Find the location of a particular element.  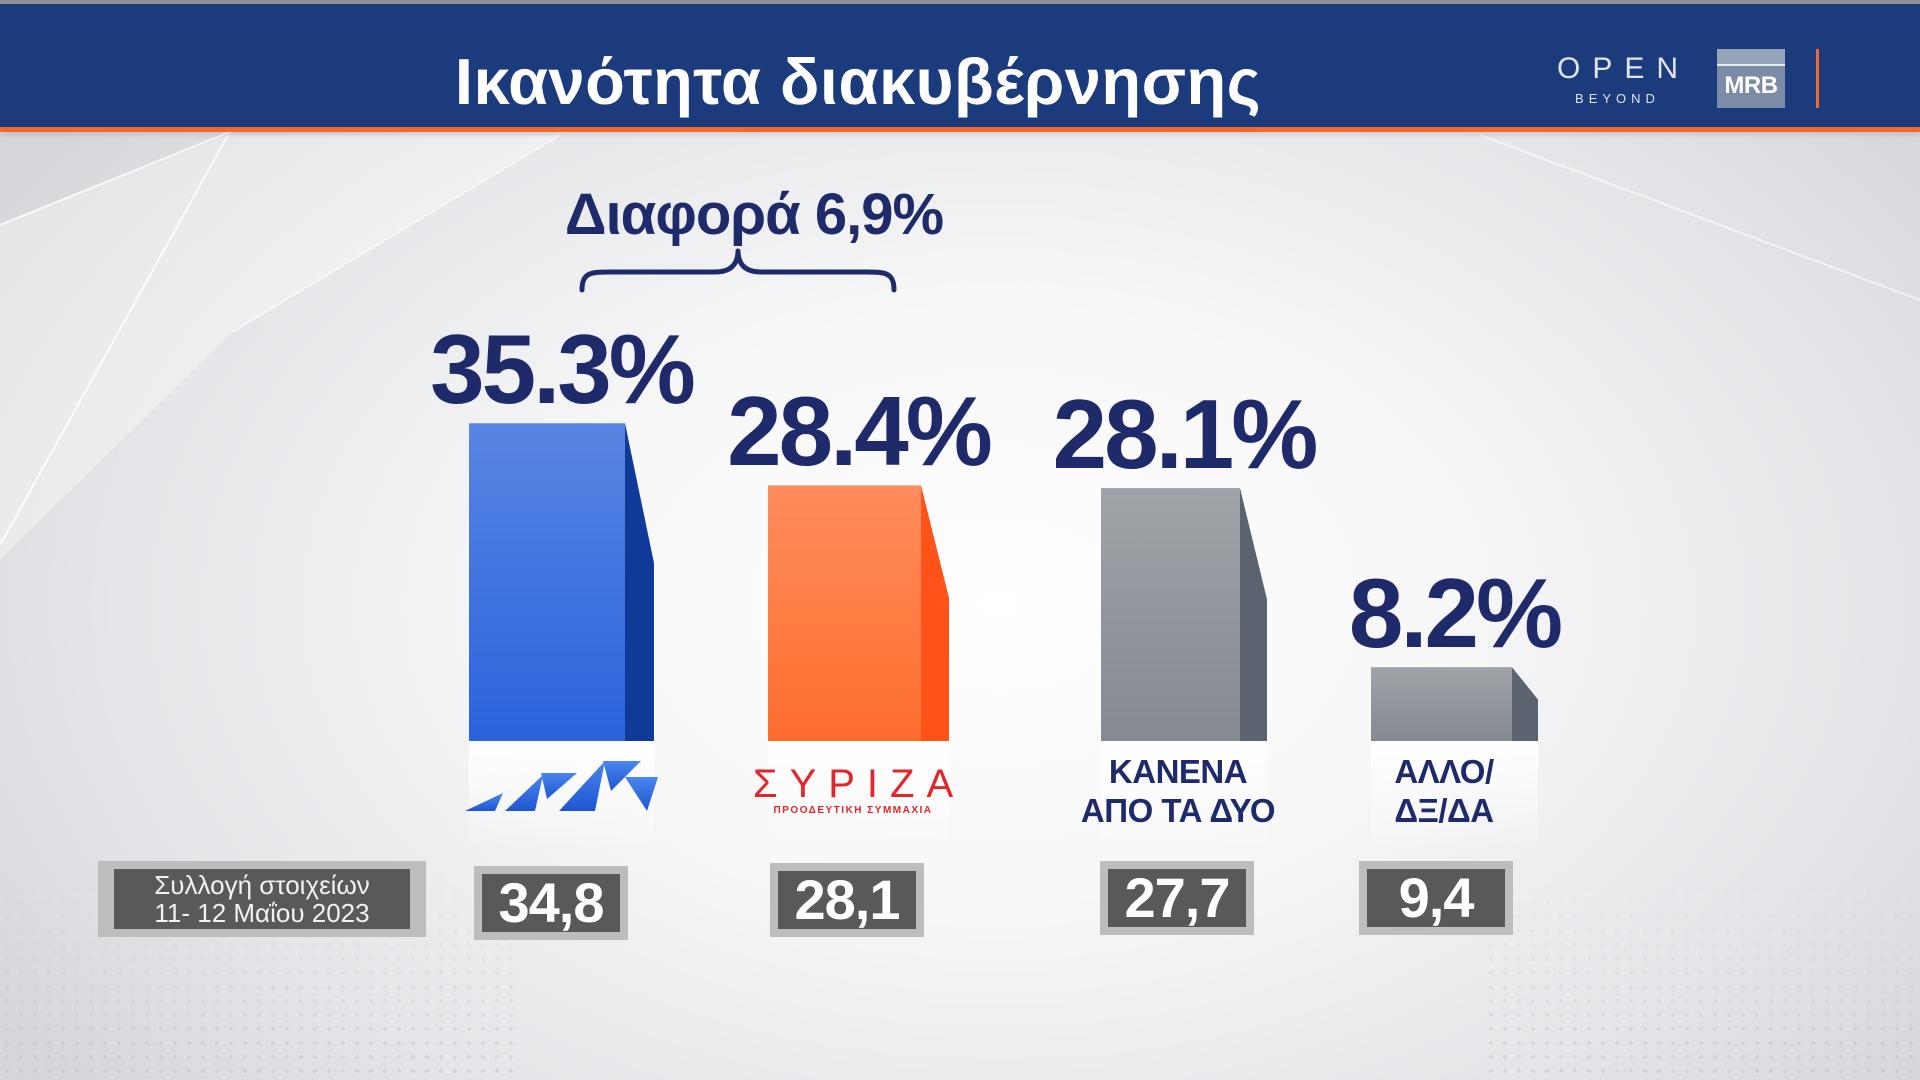

page-title: Ικανότητα διακυβέρνησης is located at coordinates (858, 81).